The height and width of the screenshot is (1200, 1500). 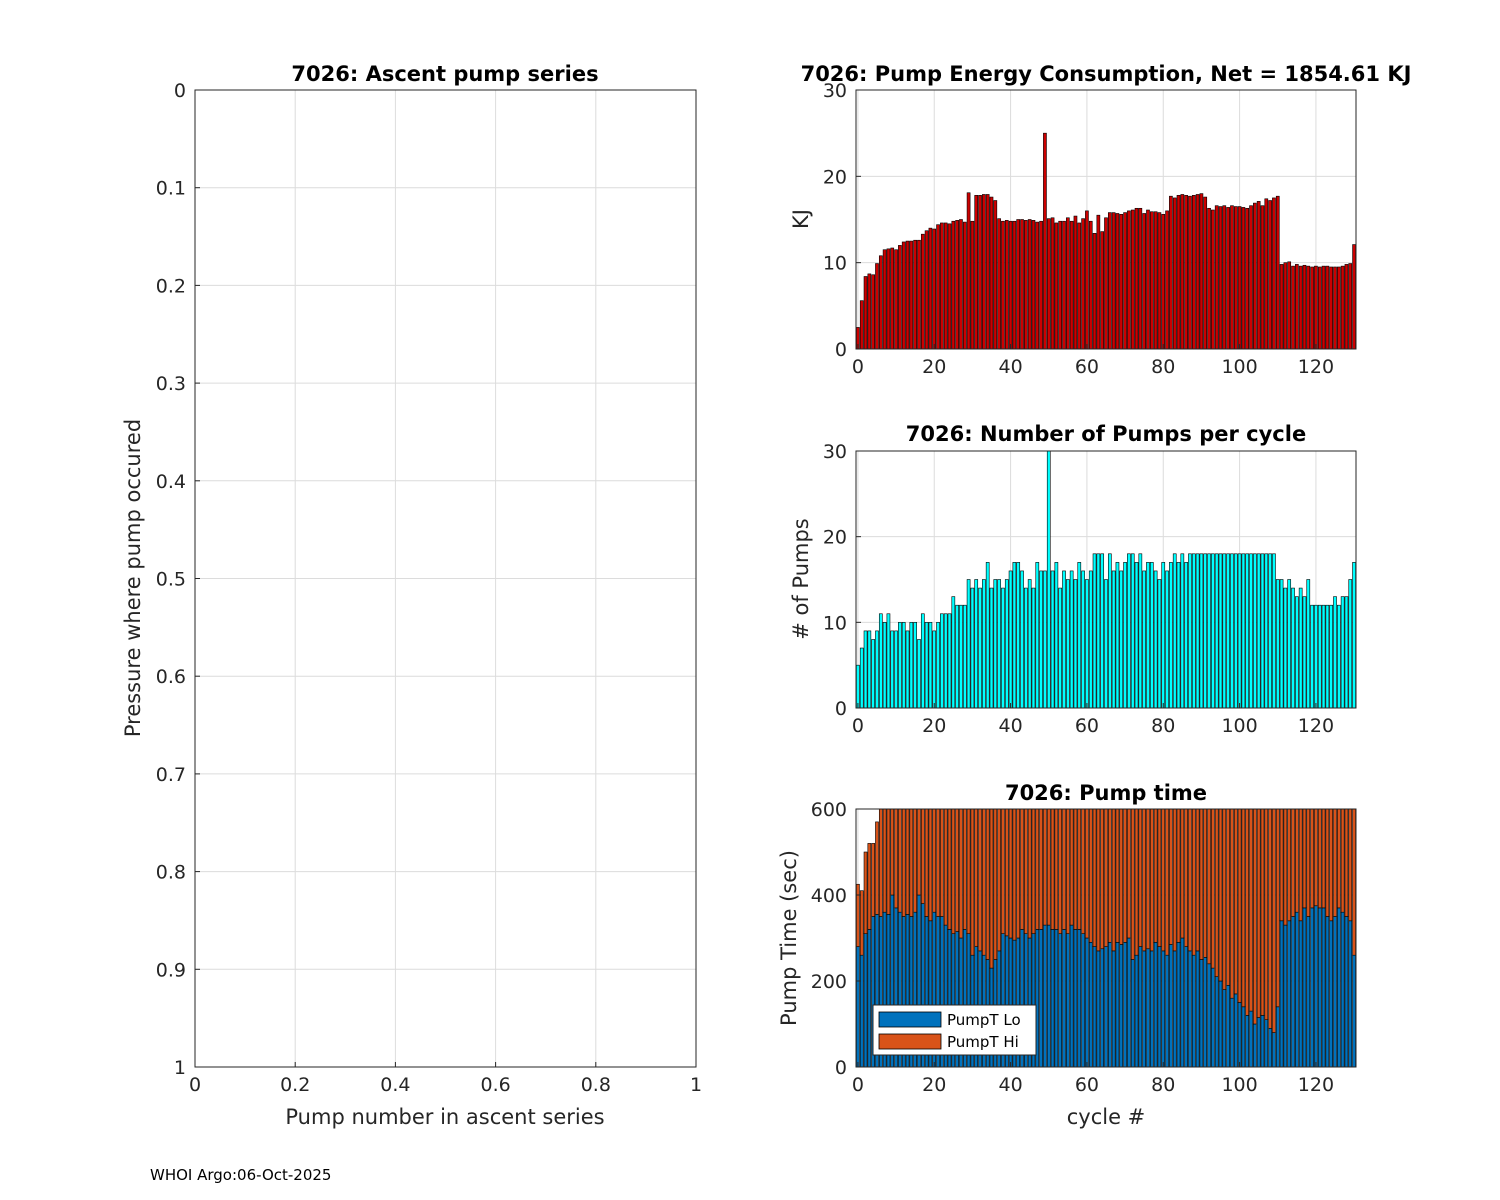 What do you see at coordinates (910, 1041) in the screenshot?
I see `legend-swatch-hi` at bounding box center [910, 1041].